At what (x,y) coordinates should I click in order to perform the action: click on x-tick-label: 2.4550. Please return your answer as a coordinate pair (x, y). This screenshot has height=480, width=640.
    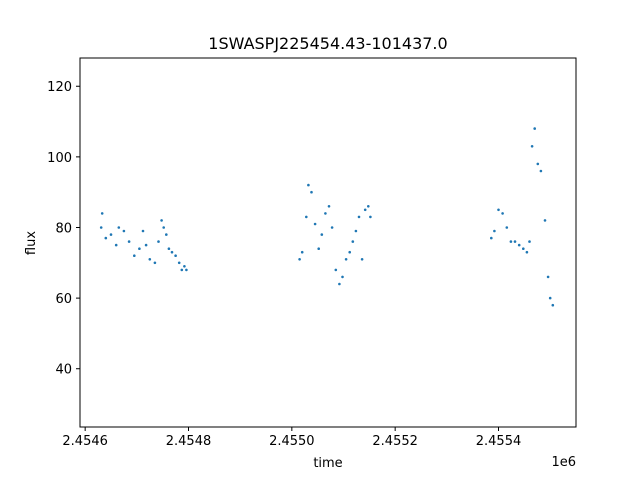
    Looking at the image, I should click on (292, 441).